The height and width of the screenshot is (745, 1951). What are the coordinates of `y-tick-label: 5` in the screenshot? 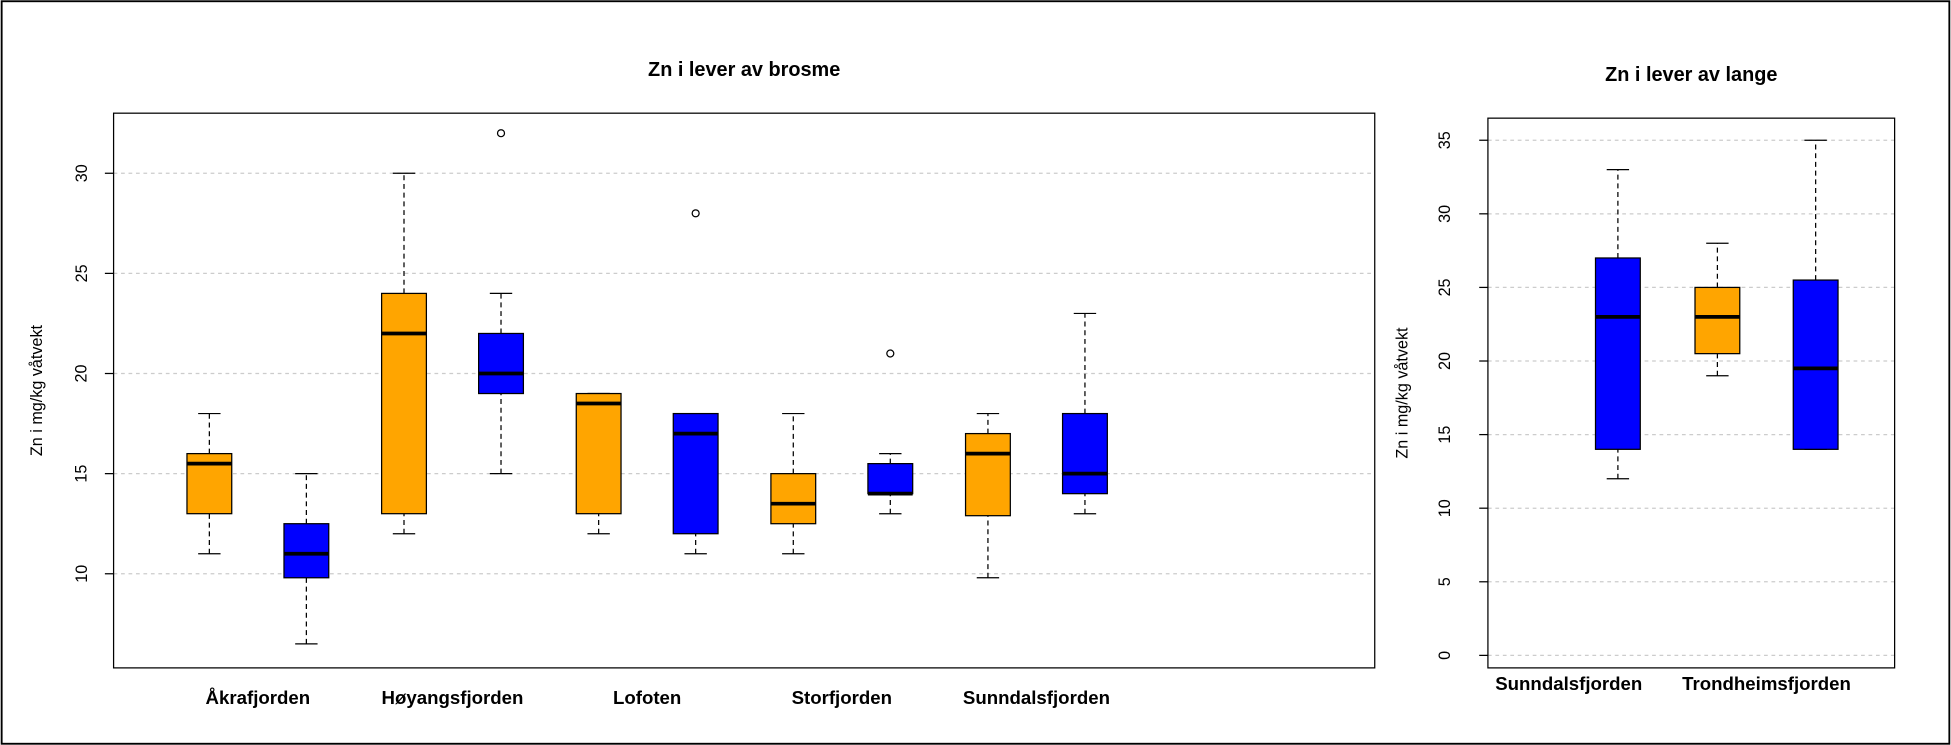 It's located at (1445, 581).